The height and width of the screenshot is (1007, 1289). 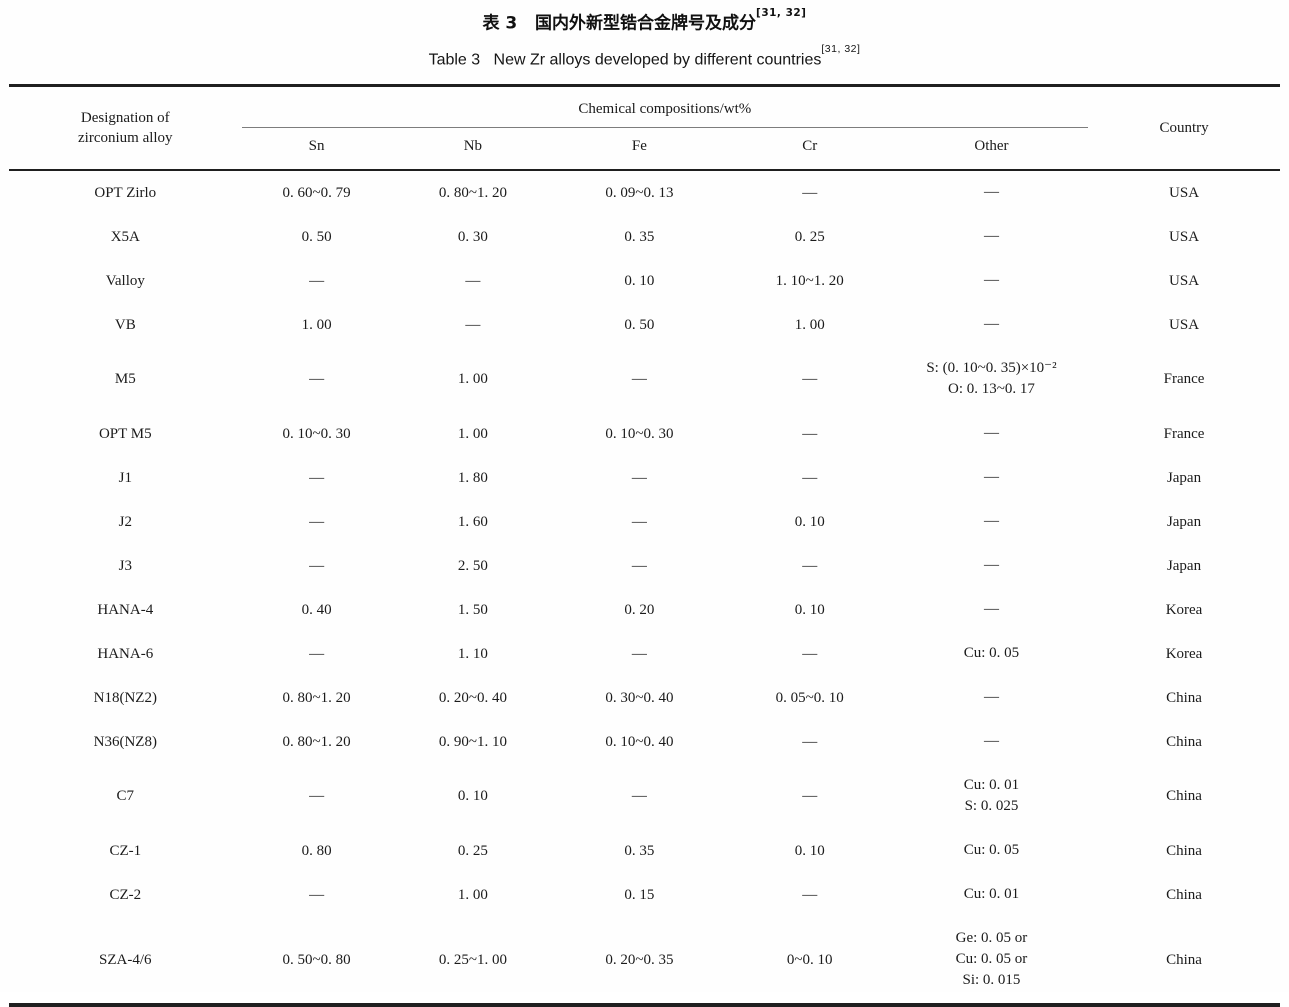 I want to click on header-nb: Nb, so click(x=473, y=149).